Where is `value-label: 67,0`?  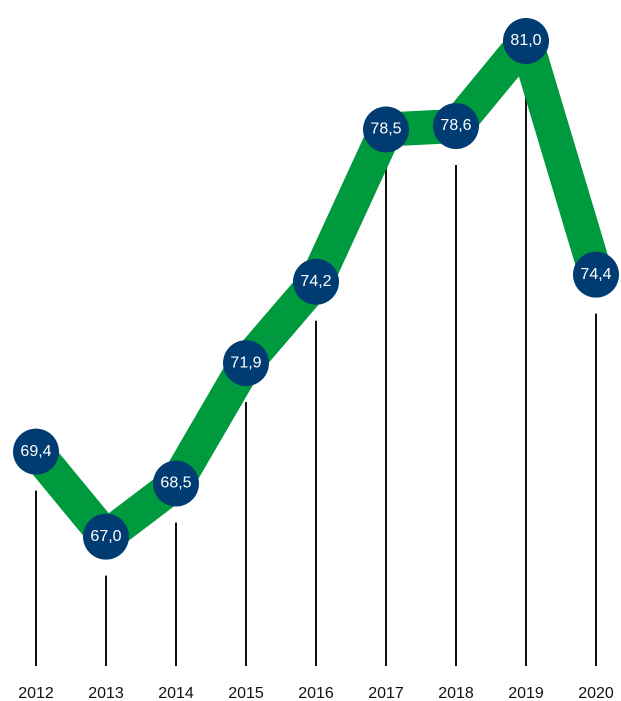
value-label: 67,0 is located at coordinates (105, 536).